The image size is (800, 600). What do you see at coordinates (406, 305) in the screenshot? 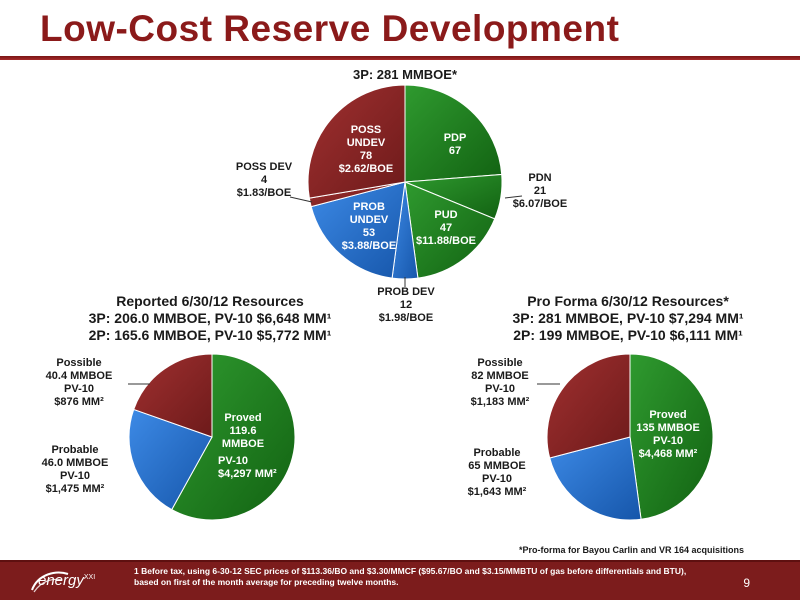
I see `label-prob-dev: PROB DEV 12 $1.98/BOE` at bounding box center [406, 305].